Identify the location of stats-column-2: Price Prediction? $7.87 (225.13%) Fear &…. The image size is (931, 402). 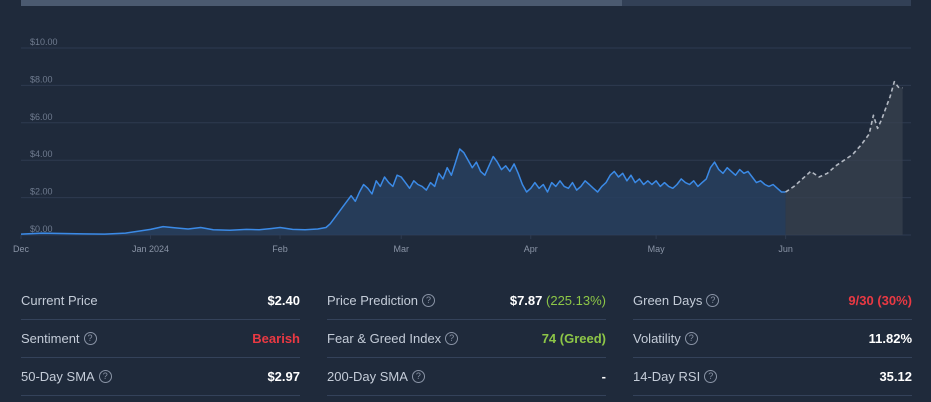
(466, 339).